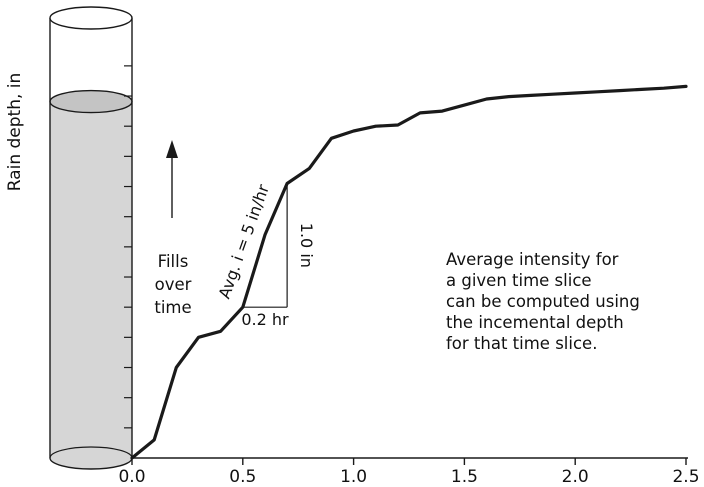 Image resolution: width=704 pixels, height=487 pixels. I want to click on rain-gauge-bottom-back, so click(91, 452).